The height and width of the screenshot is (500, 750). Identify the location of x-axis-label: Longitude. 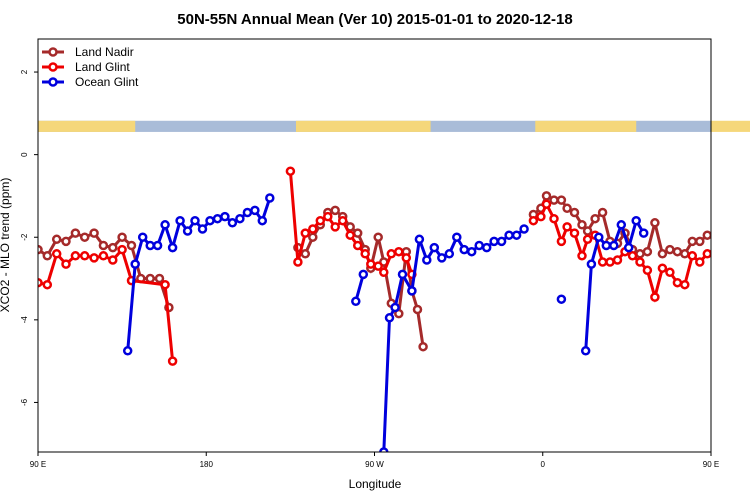
(375, 484).